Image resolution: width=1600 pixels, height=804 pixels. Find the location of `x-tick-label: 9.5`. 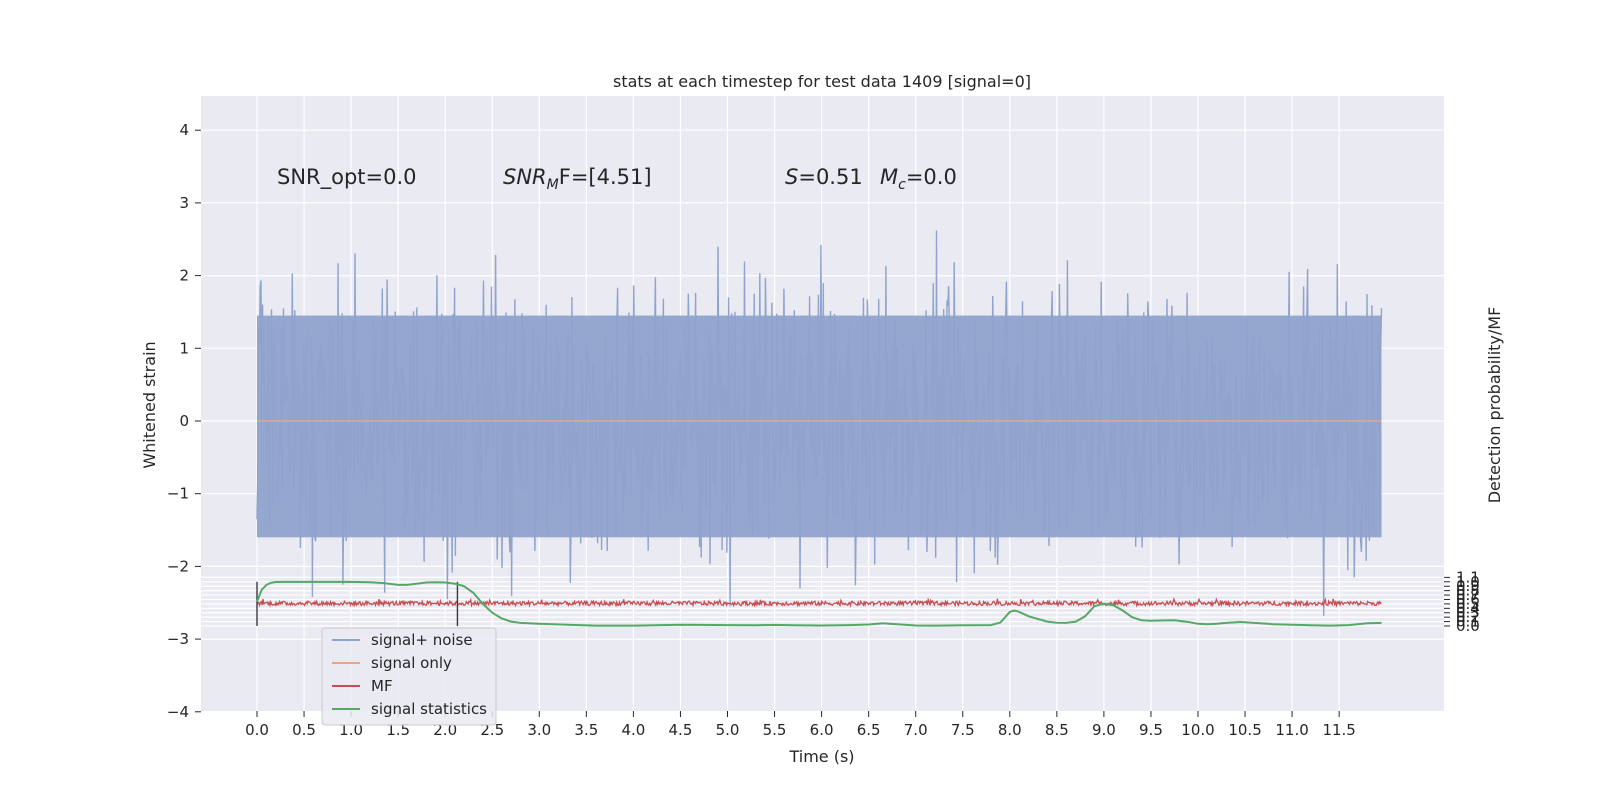

x-tick-label: 9.5 is located at coordinates (1151, 730).